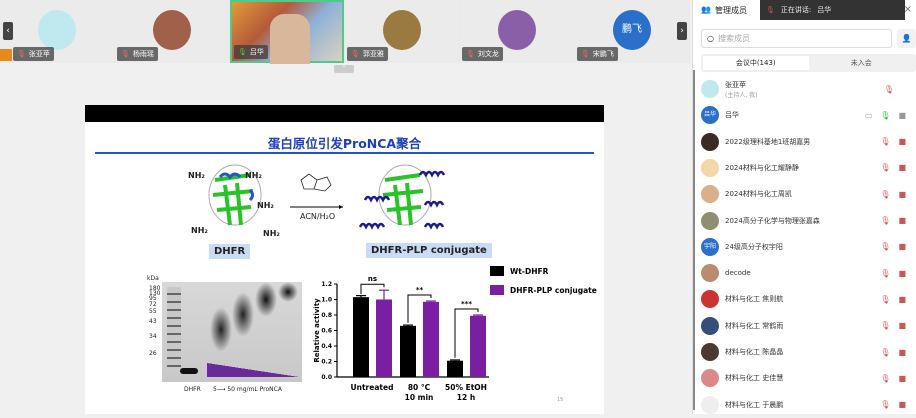  I want to click on member-name: 24级高分子权宇阳, so click(754, 246).